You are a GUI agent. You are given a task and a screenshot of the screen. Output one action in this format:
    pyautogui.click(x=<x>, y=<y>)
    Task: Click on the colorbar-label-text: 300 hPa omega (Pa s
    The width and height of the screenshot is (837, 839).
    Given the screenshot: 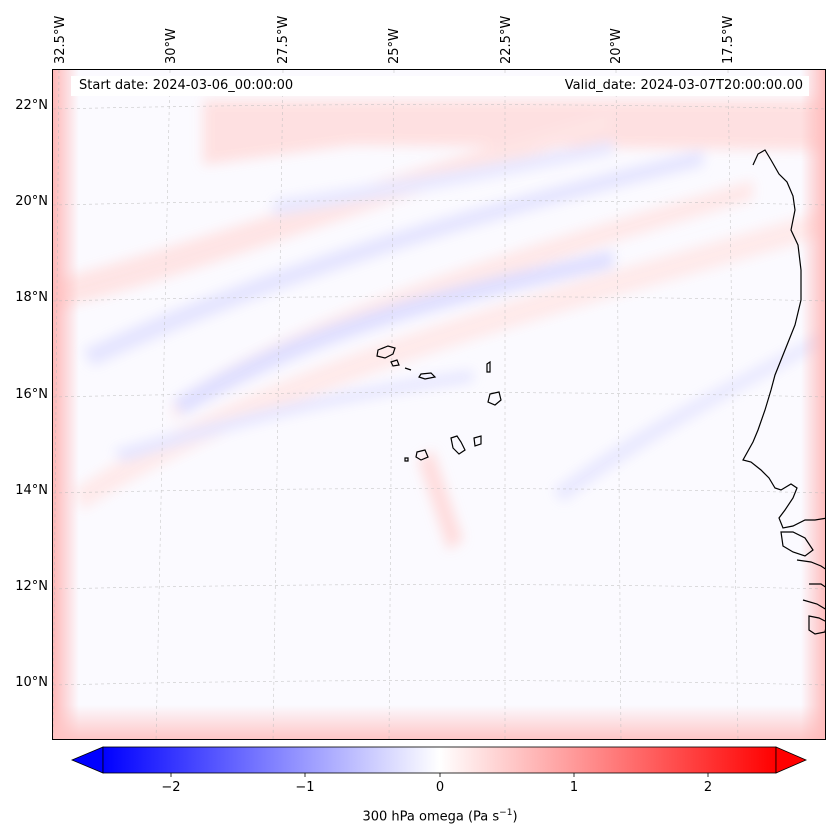 What is the action you would take?
    pyautogui.click(x=431, y=817)
    